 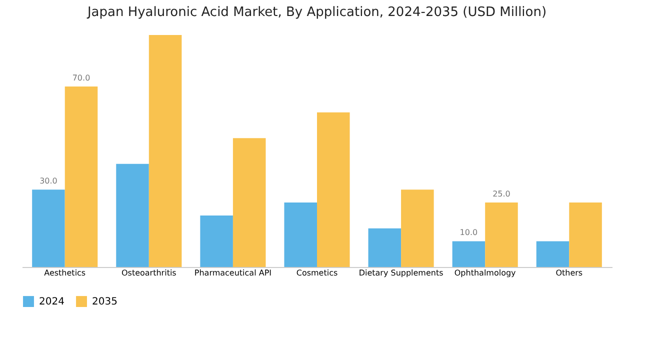 I want to click on x-tick-label: Cosmetics, so click(x=317, y=273).